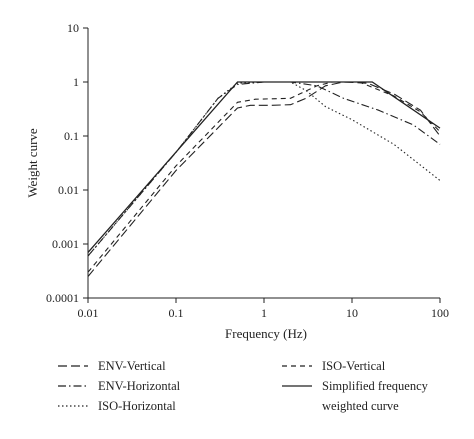  I want to click on x-tick-label: 0.1, so click(176, 313).